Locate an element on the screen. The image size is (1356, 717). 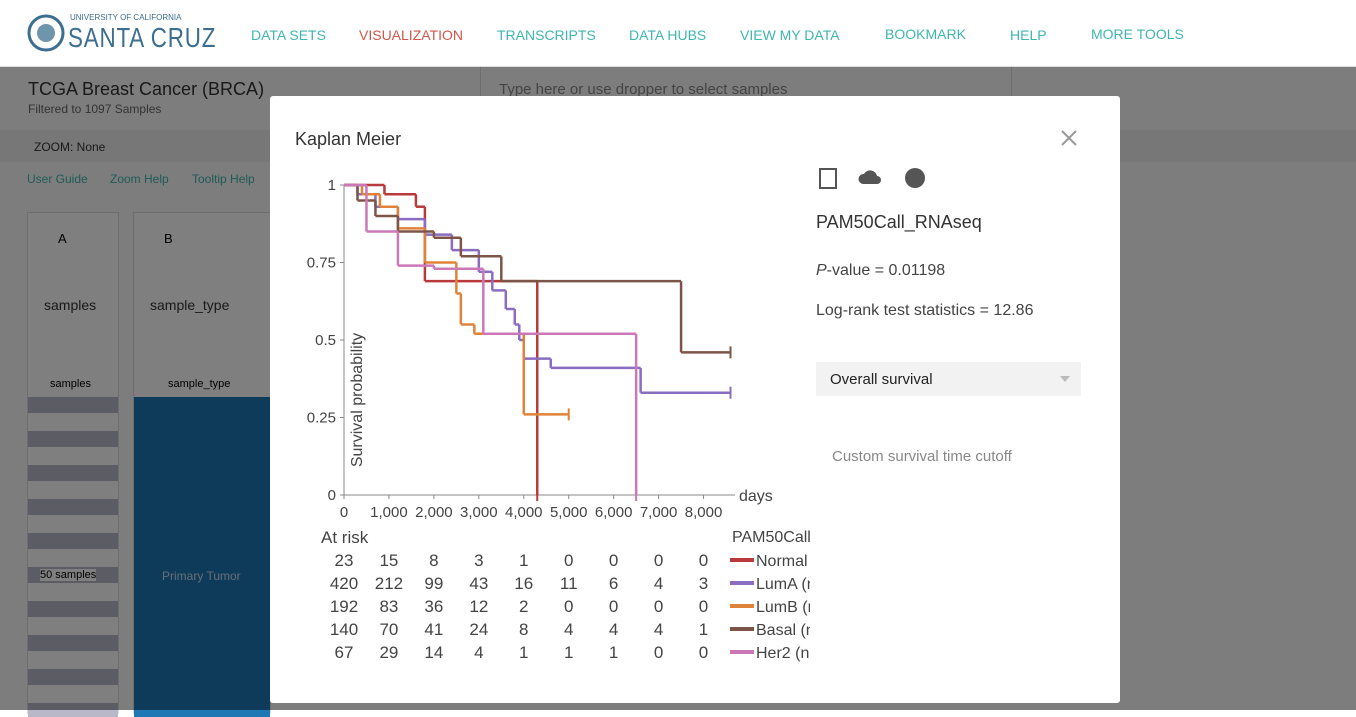
y-tick-label: 0.25 is located at coordinates (321, 418).